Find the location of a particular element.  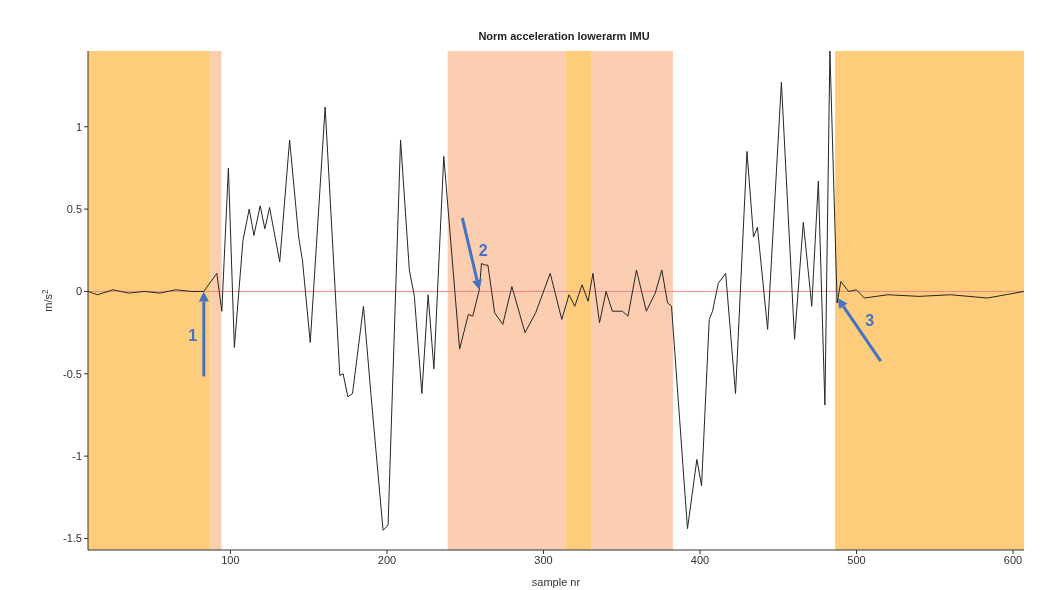

y-tick-label: -1 is located at coordinates (77, 456).